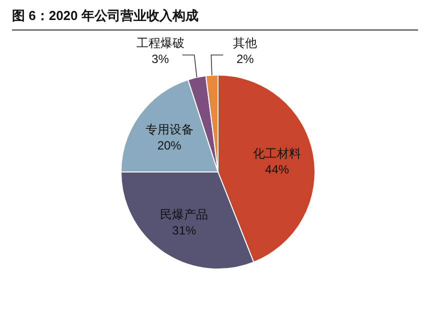 The image size is (429, 321). What do you see at coordinates (245, 59) in the screenshot?
I see `data-label: 2%` at bounding box center [245, 59].